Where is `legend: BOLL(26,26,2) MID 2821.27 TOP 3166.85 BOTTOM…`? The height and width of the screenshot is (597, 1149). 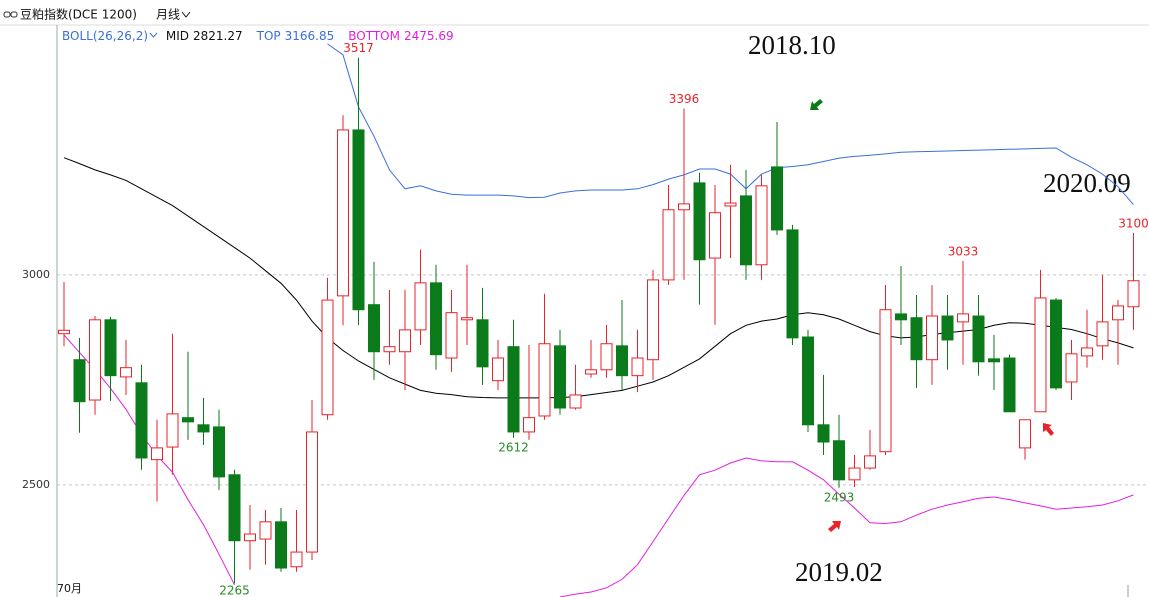 legend: BOLL(26,26,2) MID 2821.27 TOP 3166.85 BOTTOM… is located at coordinates (258, 36).